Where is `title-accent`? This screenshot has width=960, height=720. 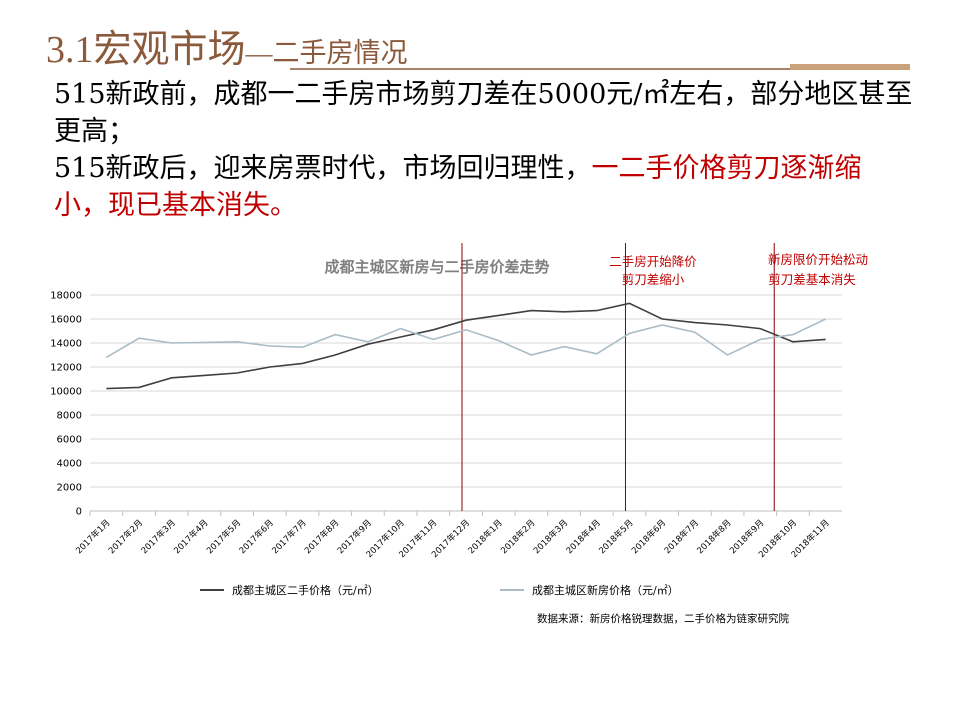
title-accent is located at coordinates (850, 67).